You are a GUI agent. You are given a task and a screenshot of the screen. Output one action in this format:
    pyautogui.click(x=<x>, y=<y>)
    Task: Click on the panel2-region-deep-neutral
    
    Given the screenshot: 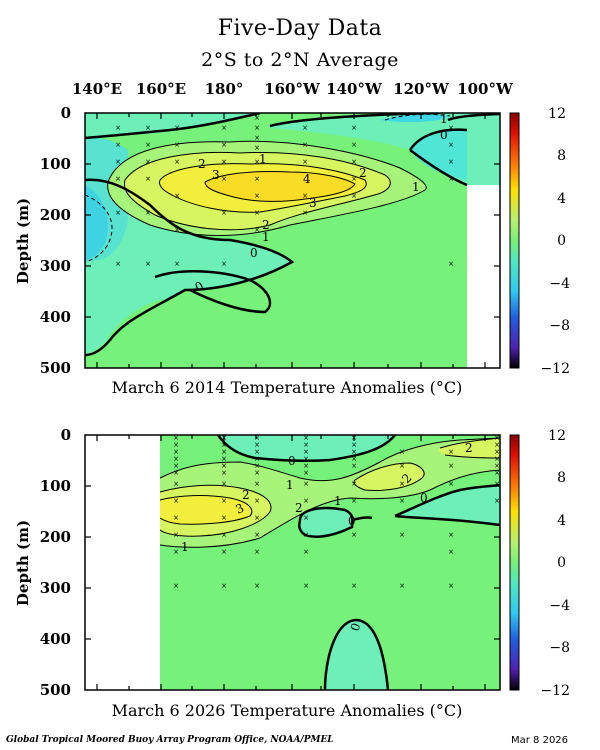 What is the action you would take?
    pyautogui.click(x=356, y=655)
    